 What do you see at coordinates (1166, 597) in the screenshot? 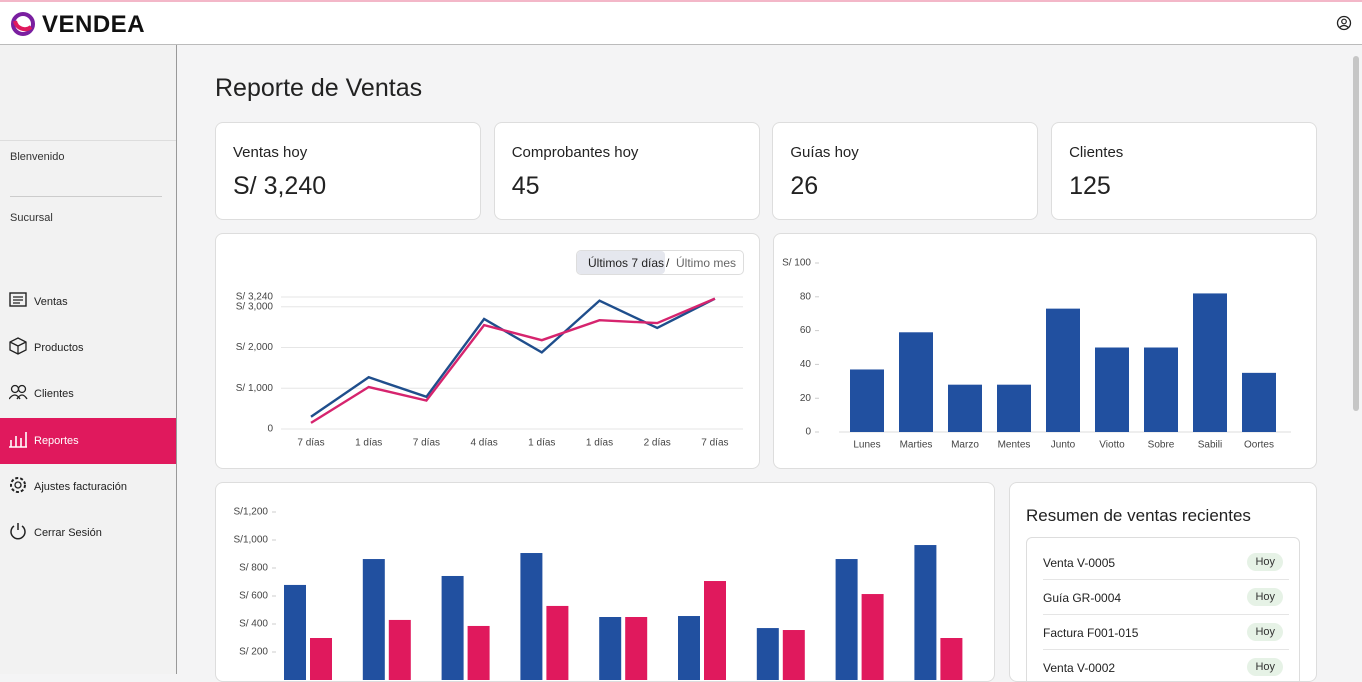
I see `recent-row: Guía GR-0004 Hoy` at bounding box center [1166, 597].